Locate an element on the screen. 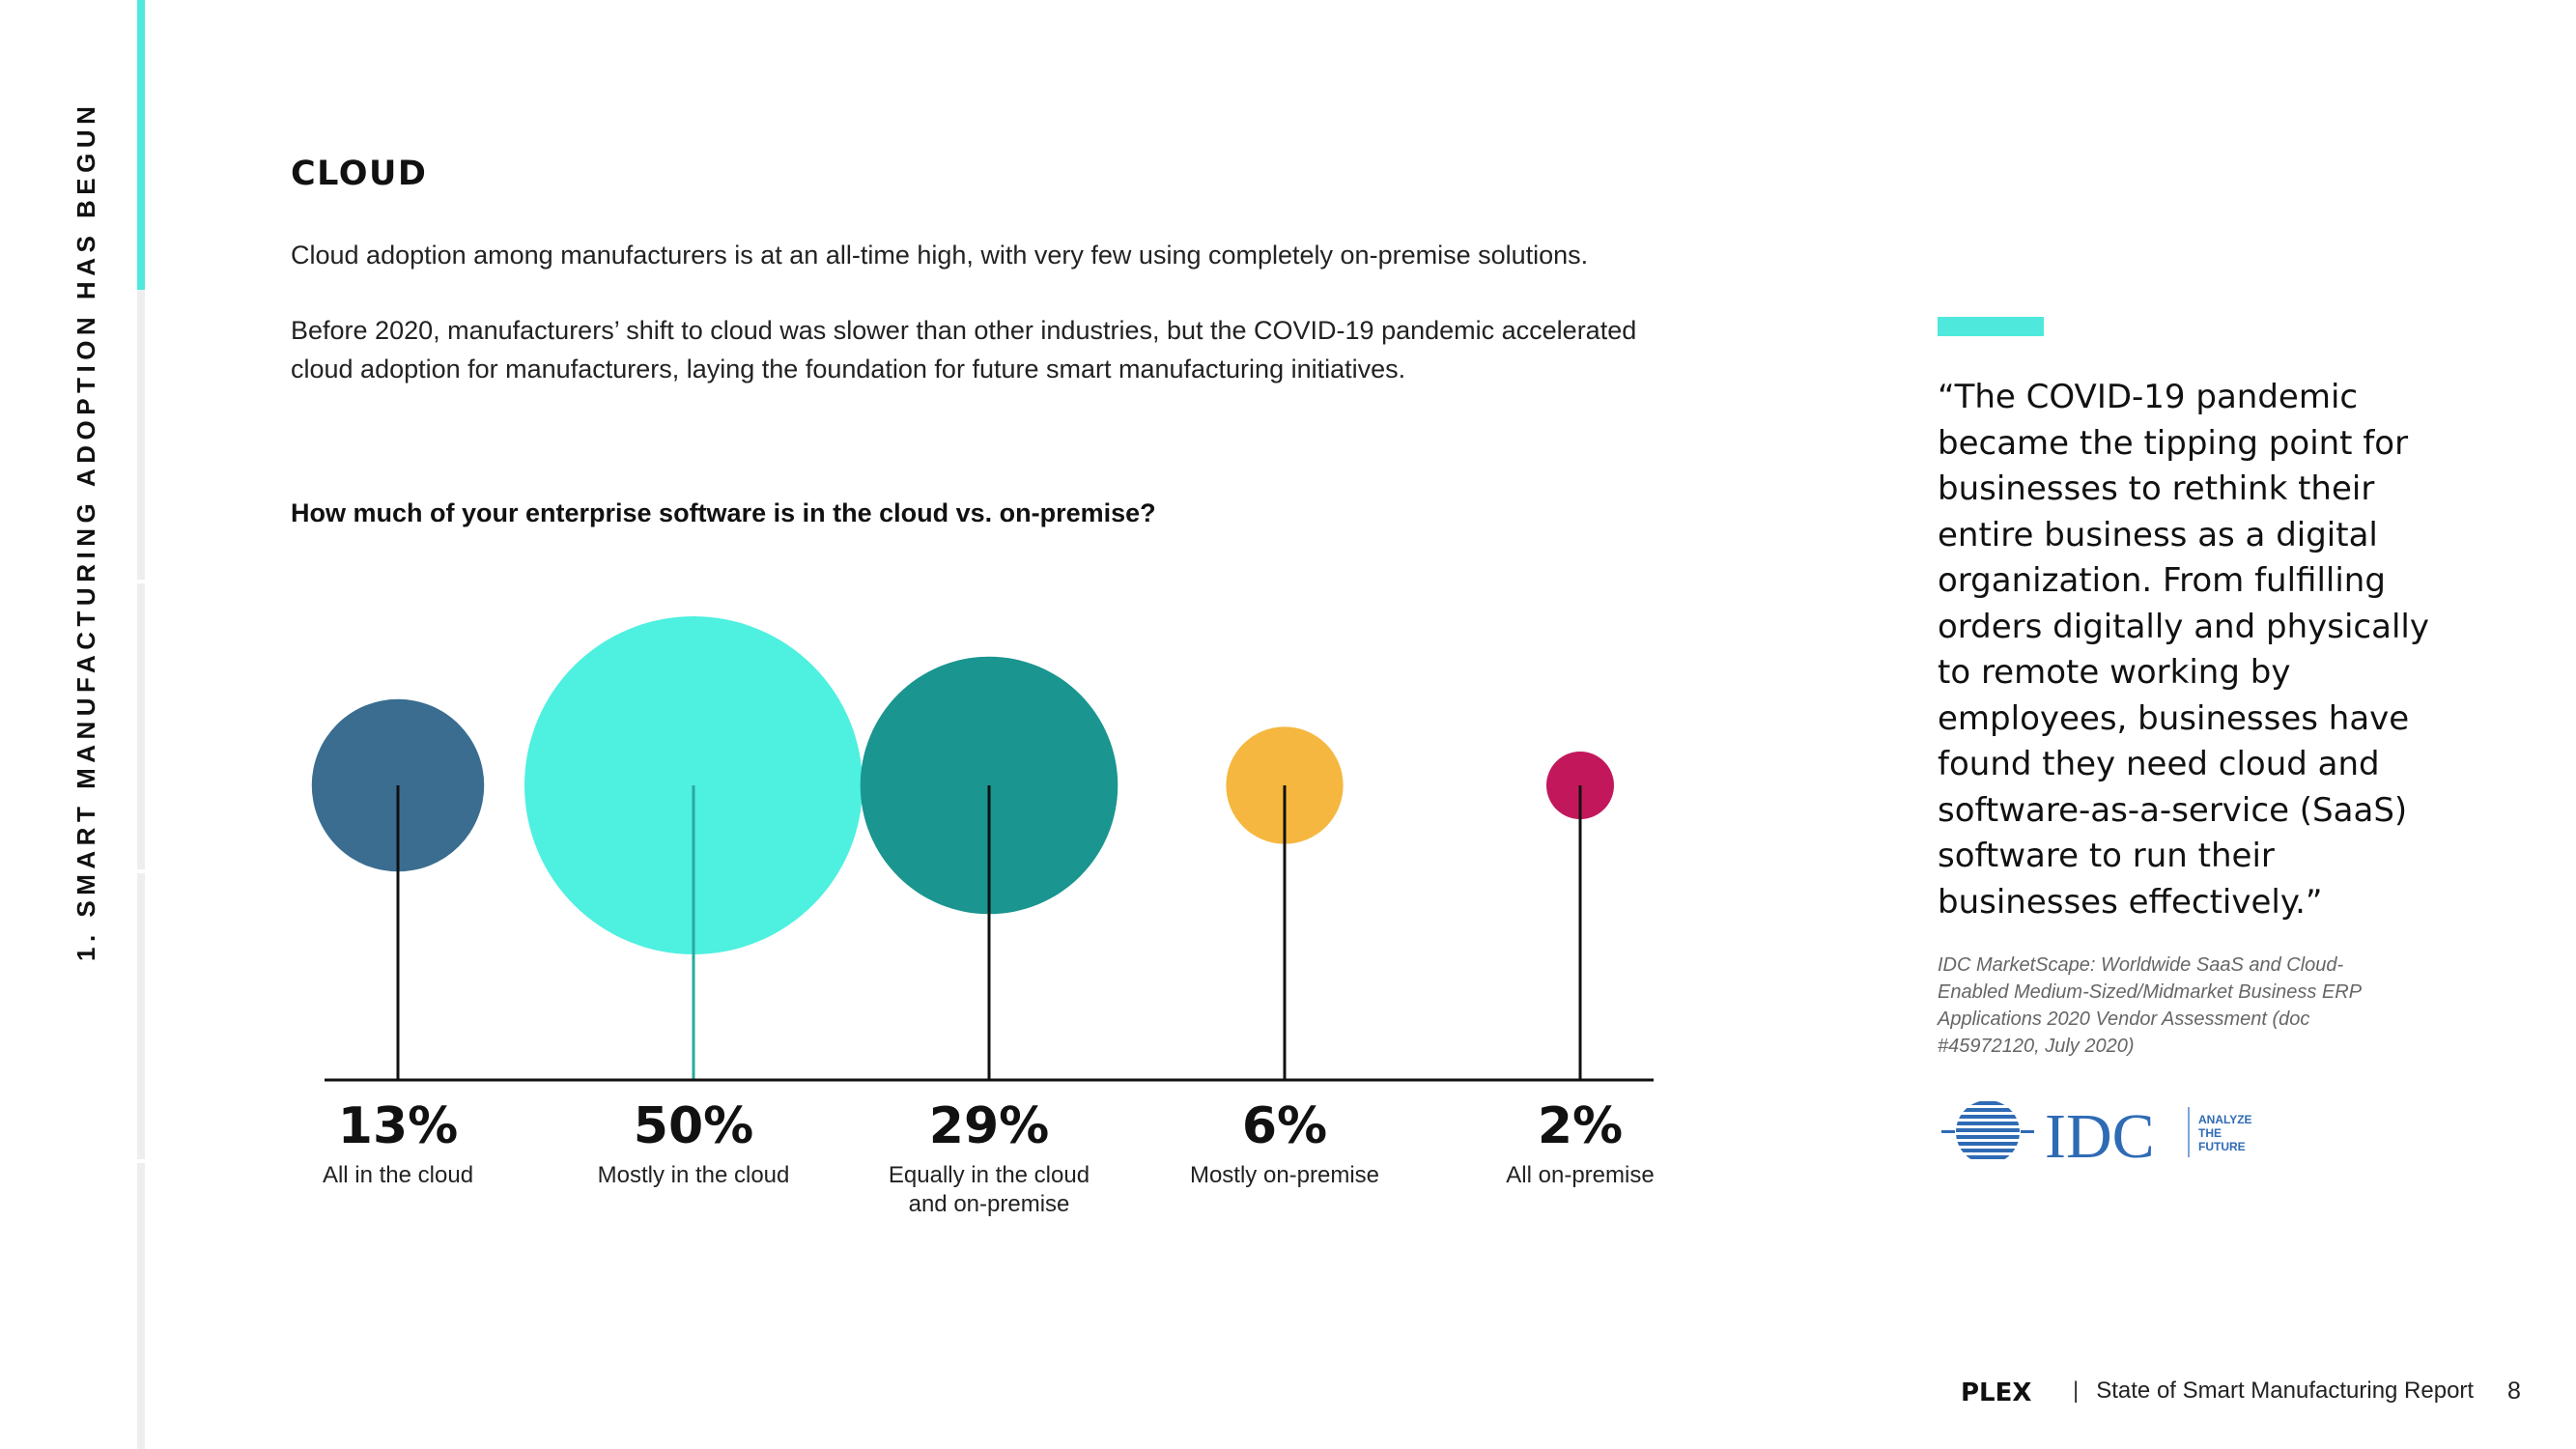 Image resolution: width=2576 pixels, height=1449 pixels. category-label-1: All in the cloud is located at coordinates (398, 1175).